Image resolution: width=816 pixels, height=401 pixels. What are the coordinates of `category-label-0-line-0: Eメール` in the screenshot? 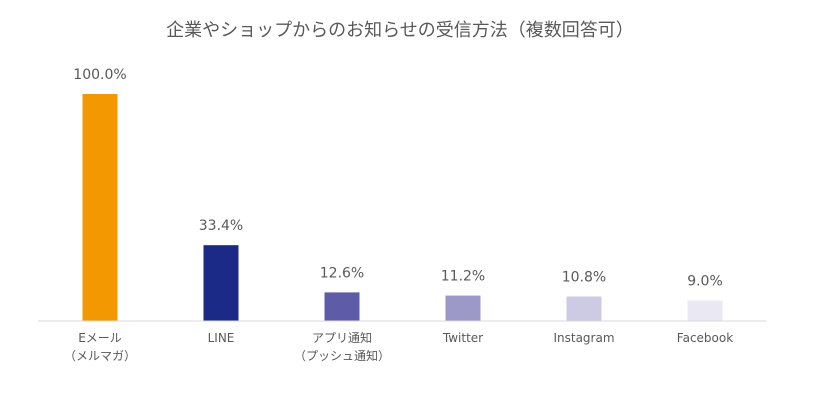 It's located at (100, 338).